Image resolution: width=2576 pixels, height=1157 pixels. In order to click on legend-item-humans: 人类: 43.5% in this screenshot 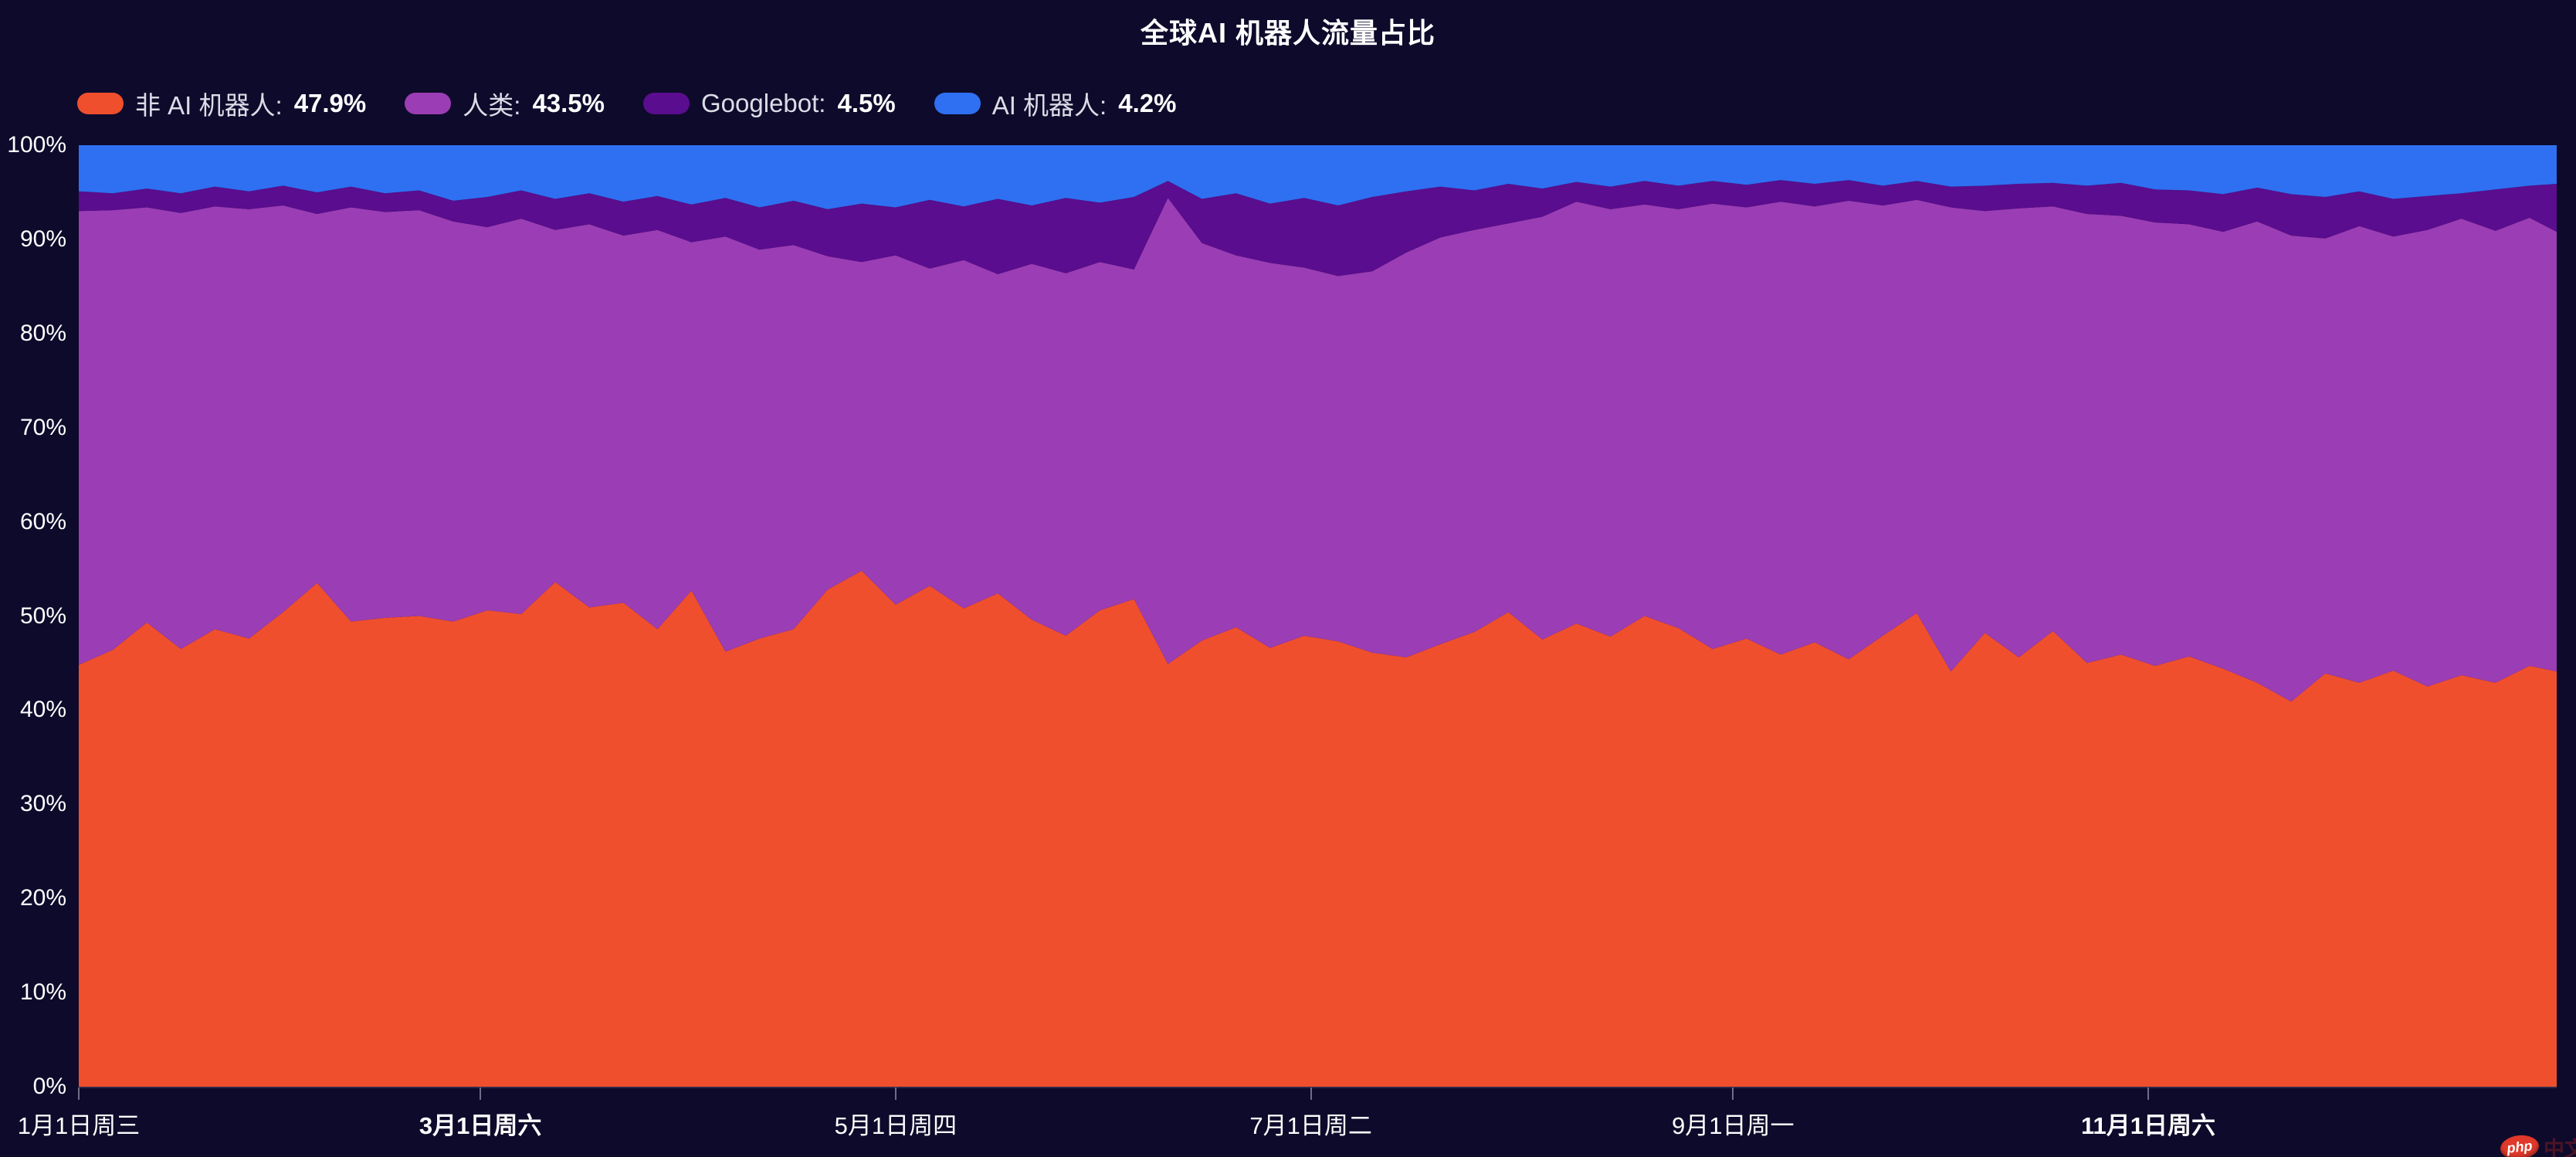, I will do `click(505, 104)`.